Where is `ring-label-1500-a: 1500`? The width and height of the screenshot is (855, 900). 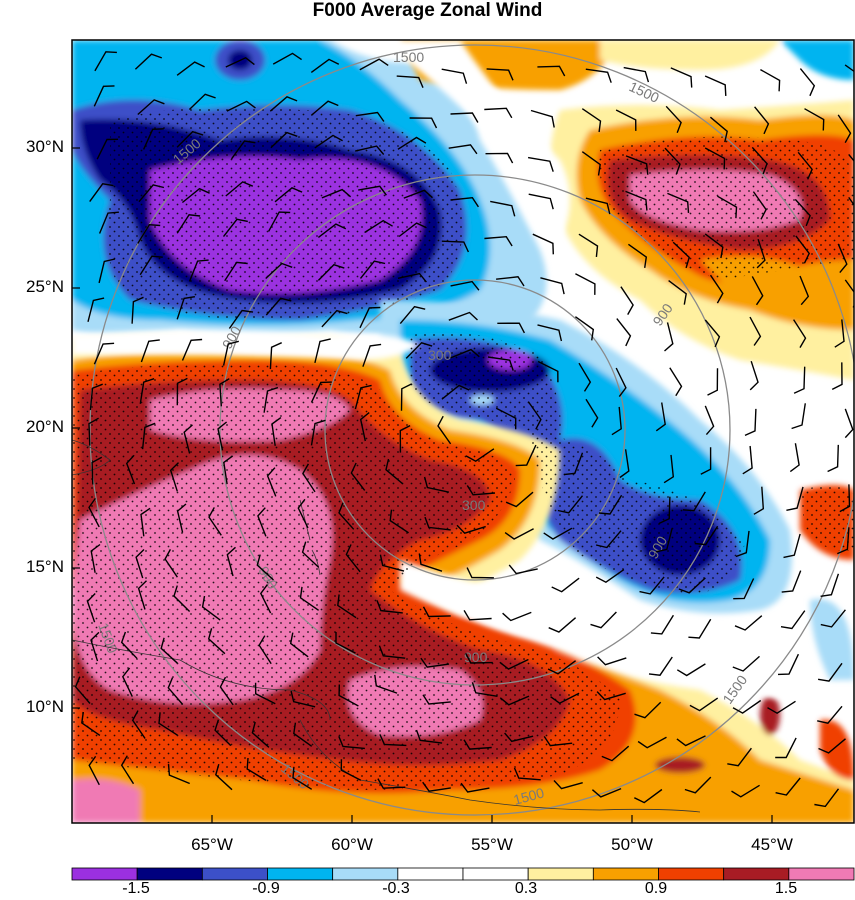 ring-label-1500-a: 1500 is located at coordinates (408, 57).